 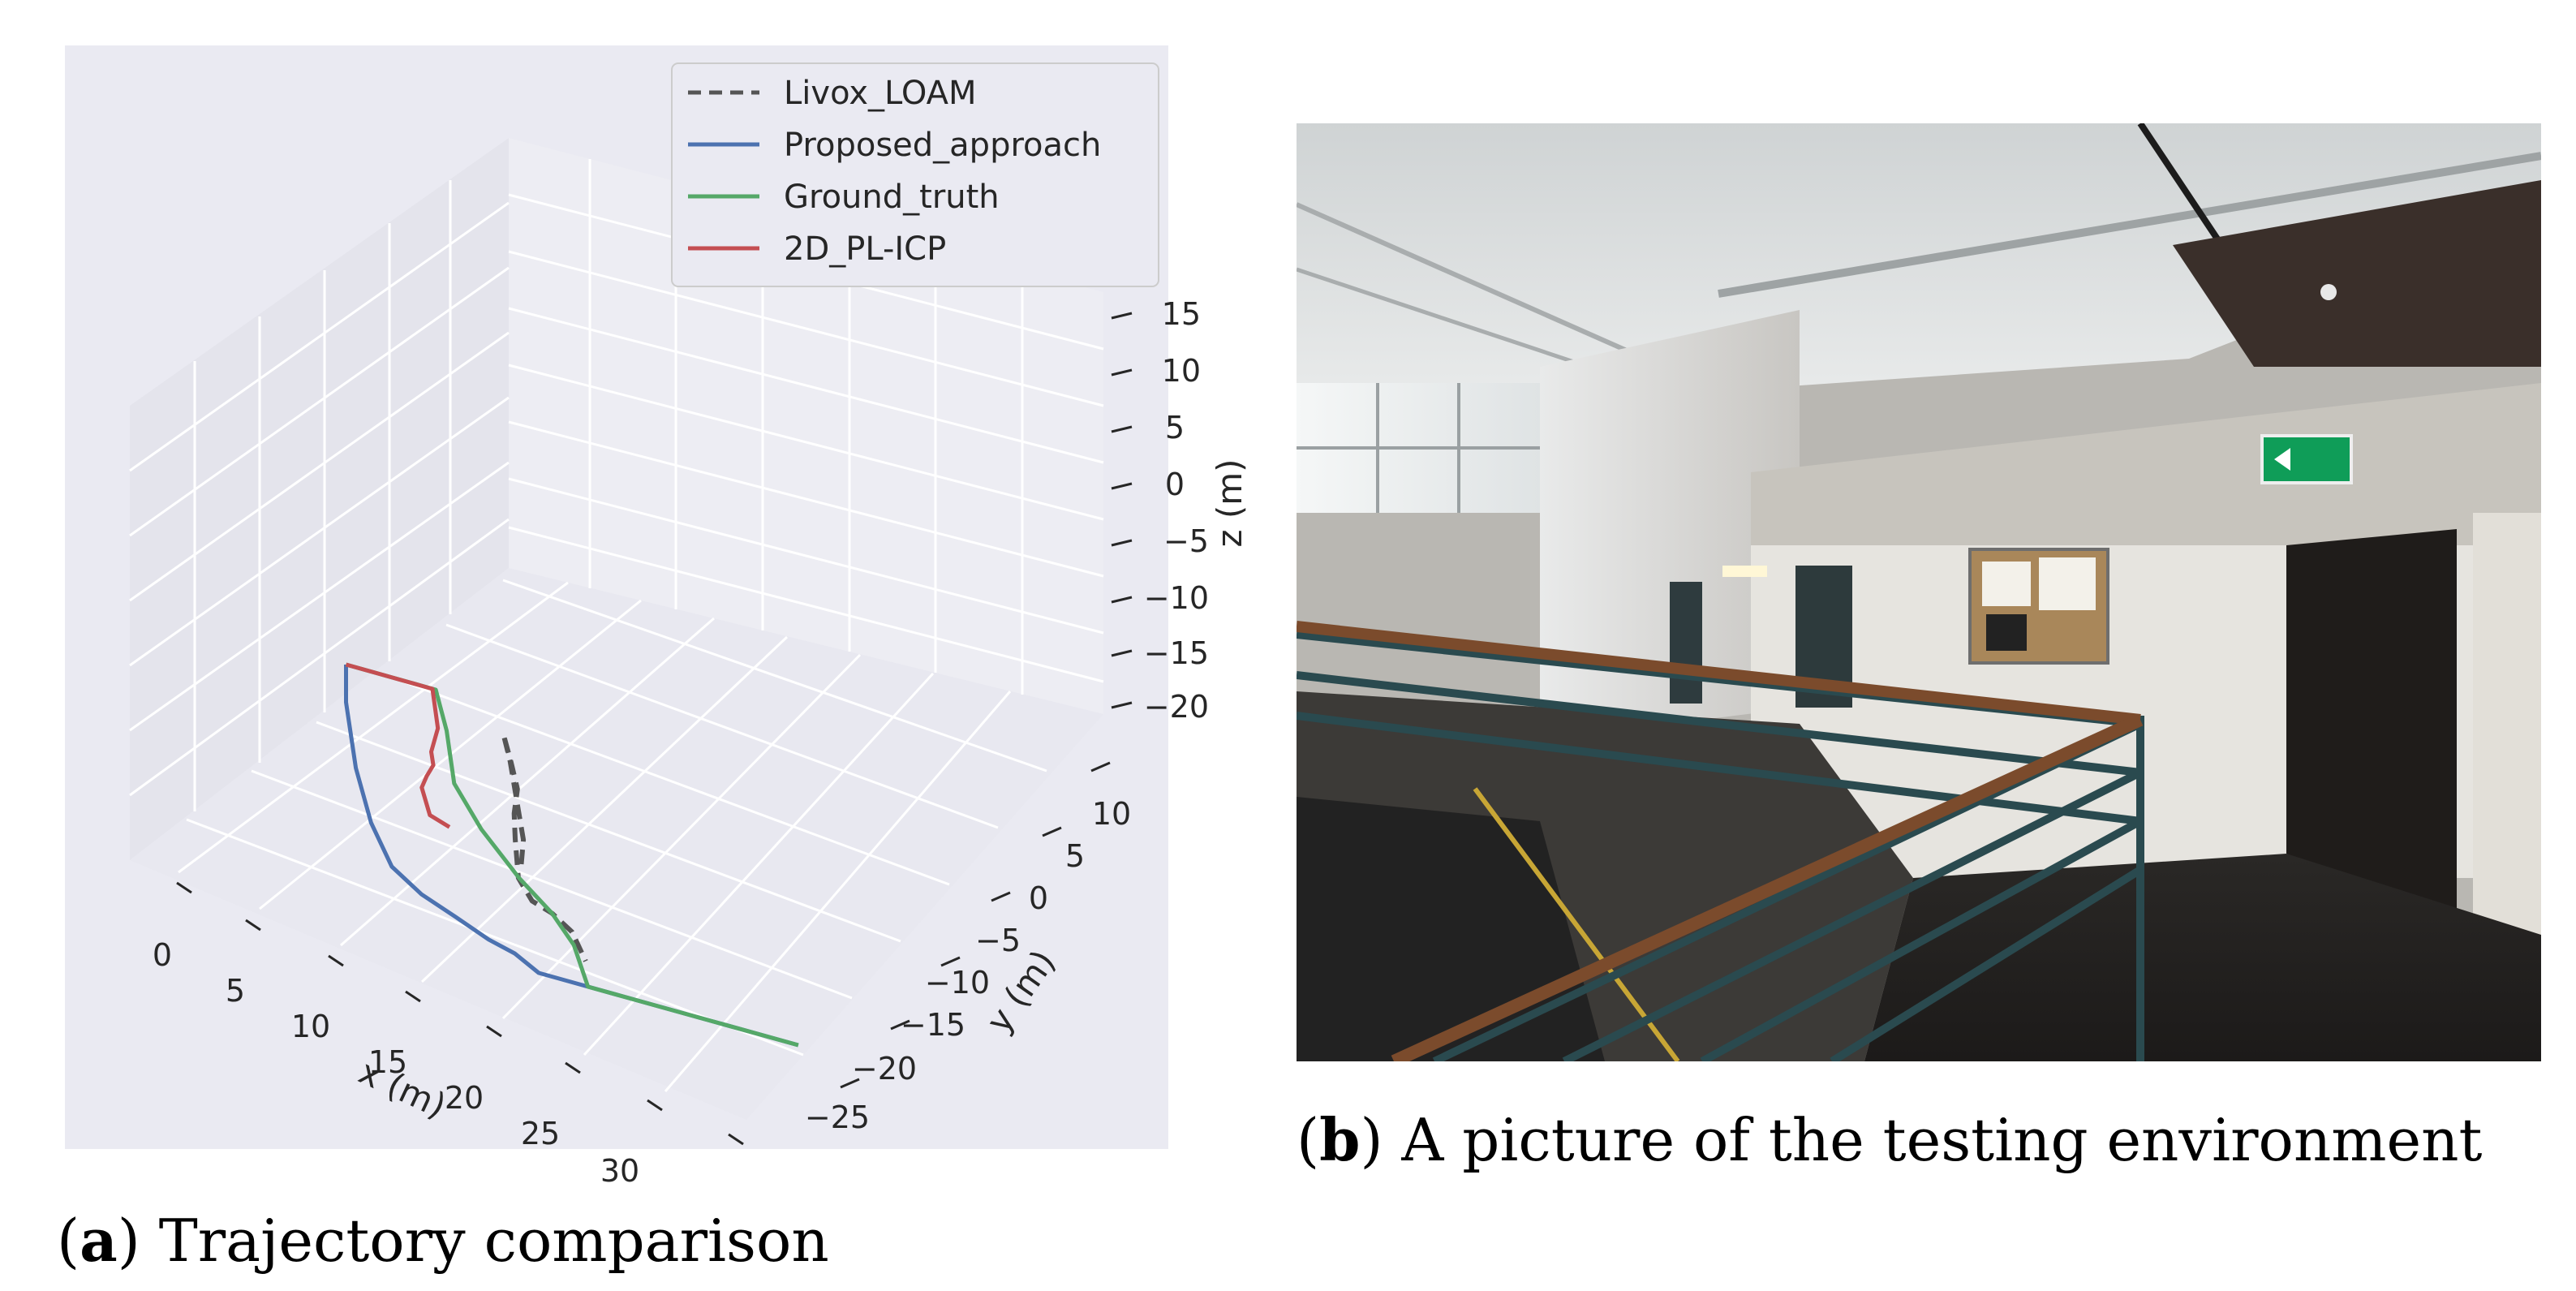 I want to click on legend-label: Livox_LOAM, so click(x=881, y=93).